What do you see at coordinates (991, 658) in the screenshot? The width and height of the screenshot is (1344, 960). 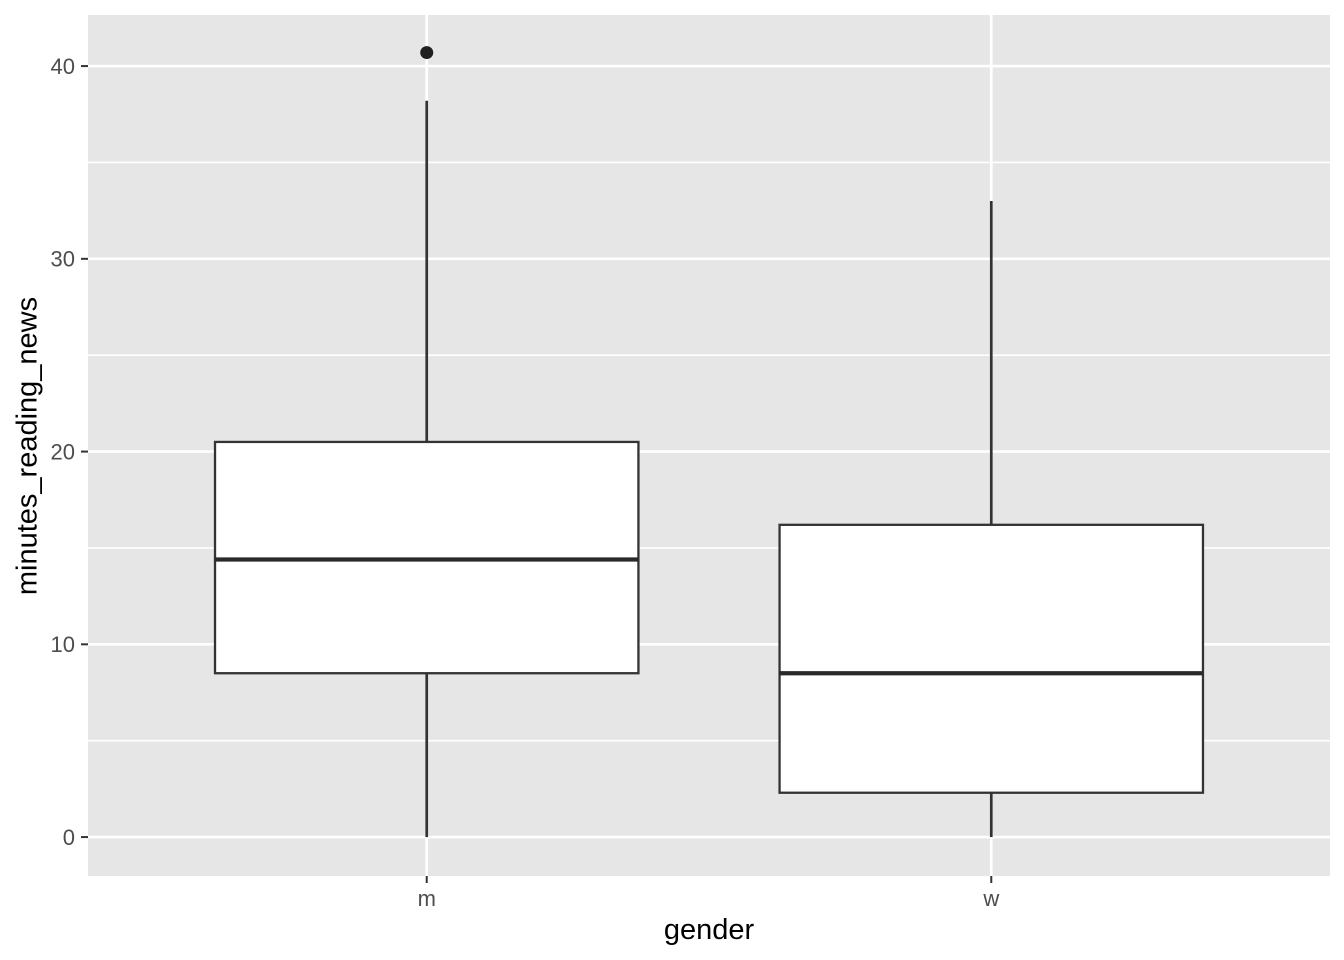 I see `box-iqr` at bounding box center [991, 658].